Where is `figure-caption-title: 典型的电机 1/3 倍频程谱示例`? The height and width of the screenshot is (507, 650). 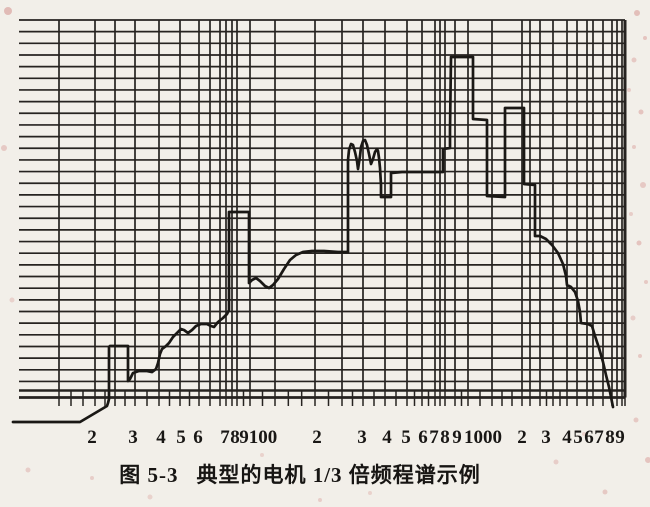
figure-caption-title: 典型的电机 1/3 倍频程谱示例 is located at coordinates (338, 475).